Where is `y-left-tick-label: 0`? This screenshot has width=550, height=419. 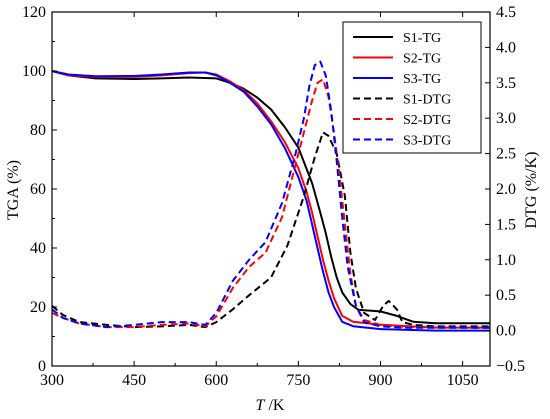 y-left-tick-label: 0 is located at coordinates (42, 366).